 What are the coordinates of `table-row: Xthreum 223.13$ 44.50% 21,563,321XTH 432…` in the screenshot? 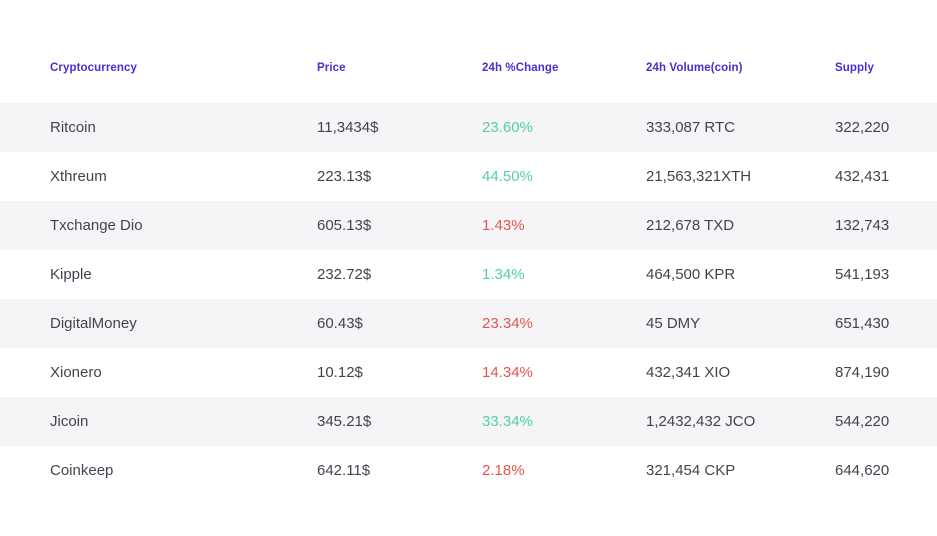 It's located at (468, 176).